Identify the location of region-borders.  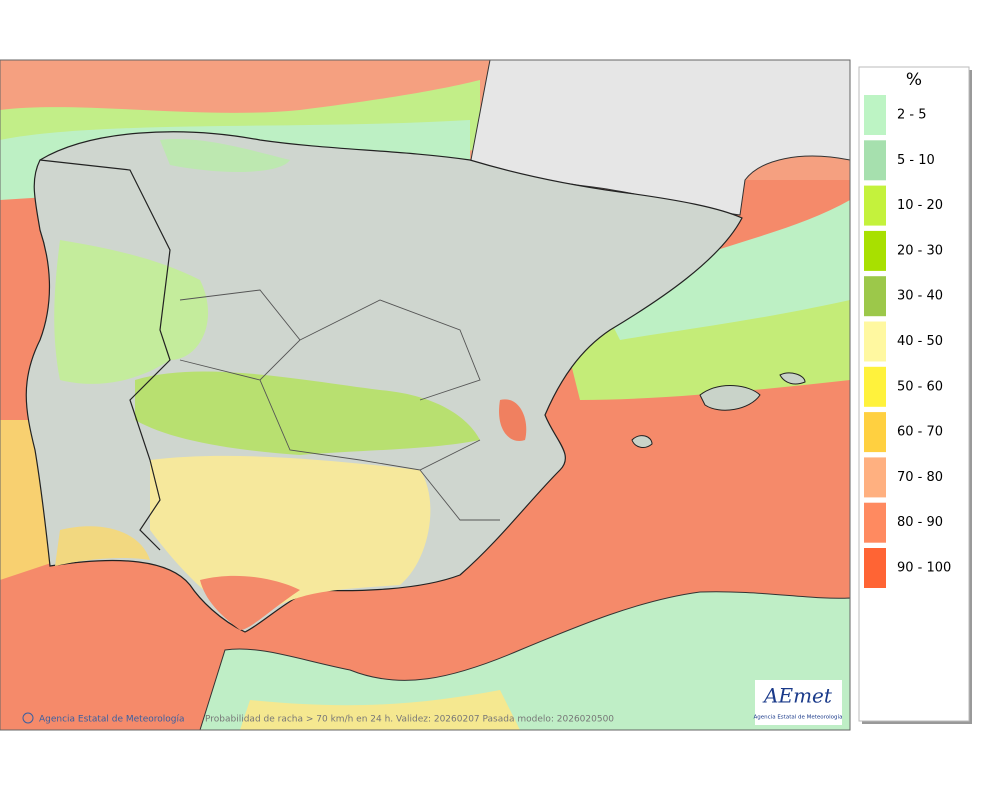
(339, 405).